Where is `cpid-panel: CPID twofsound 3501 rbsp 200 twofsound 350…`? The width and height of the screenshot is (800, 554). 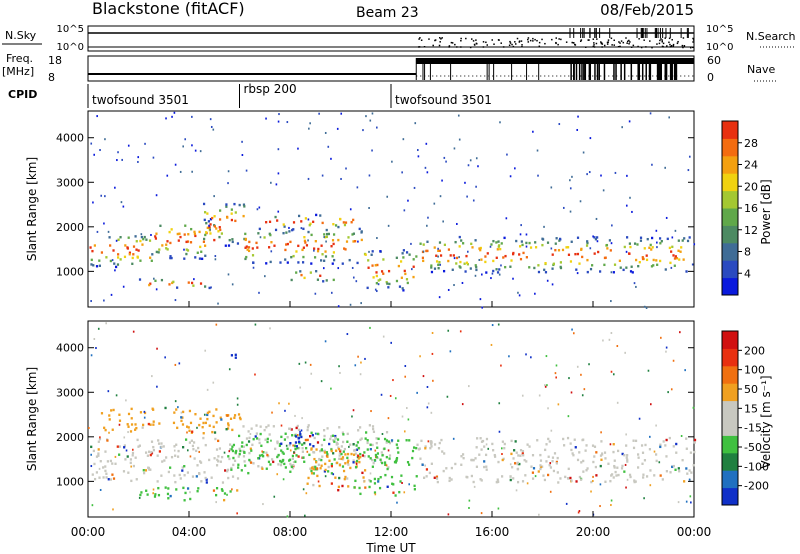
cpid-panel: CPID twofsound 3501 rbsp 200 twofsound 350… is located at coordinates (250, 95).